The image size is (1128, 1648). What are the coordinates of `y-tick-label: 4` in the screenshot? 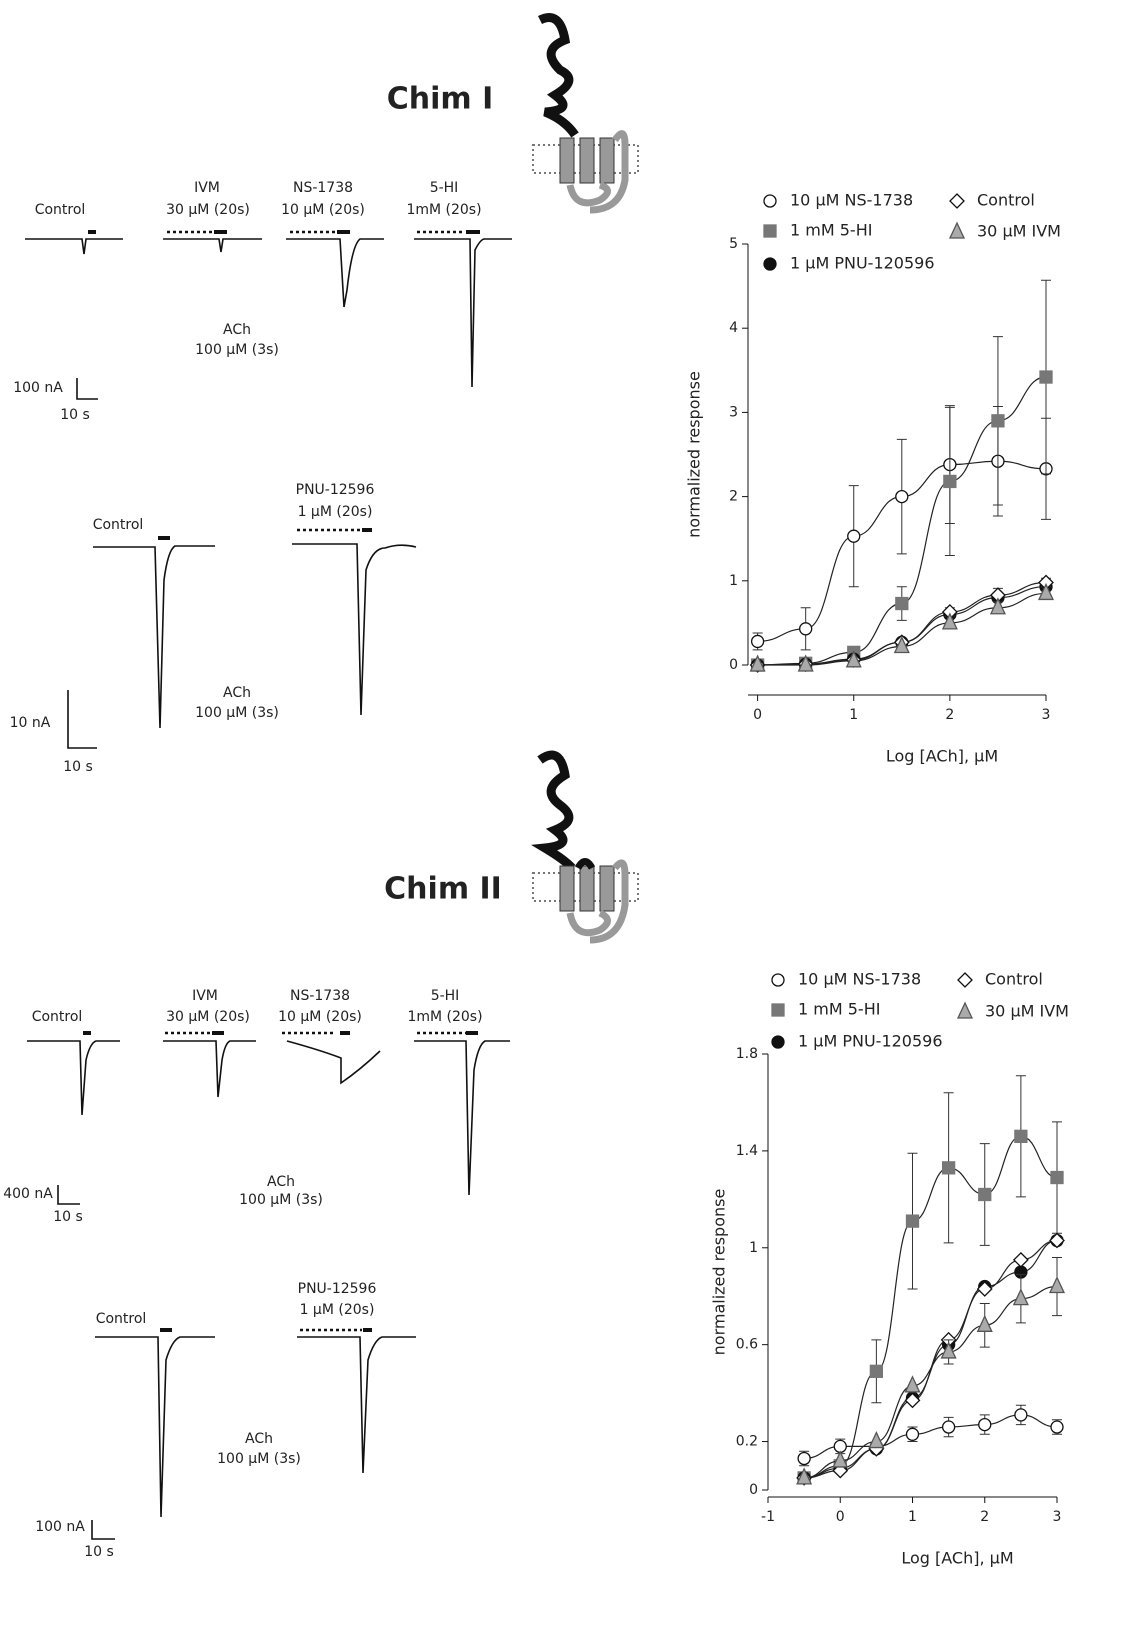 It's located at (733, 328).